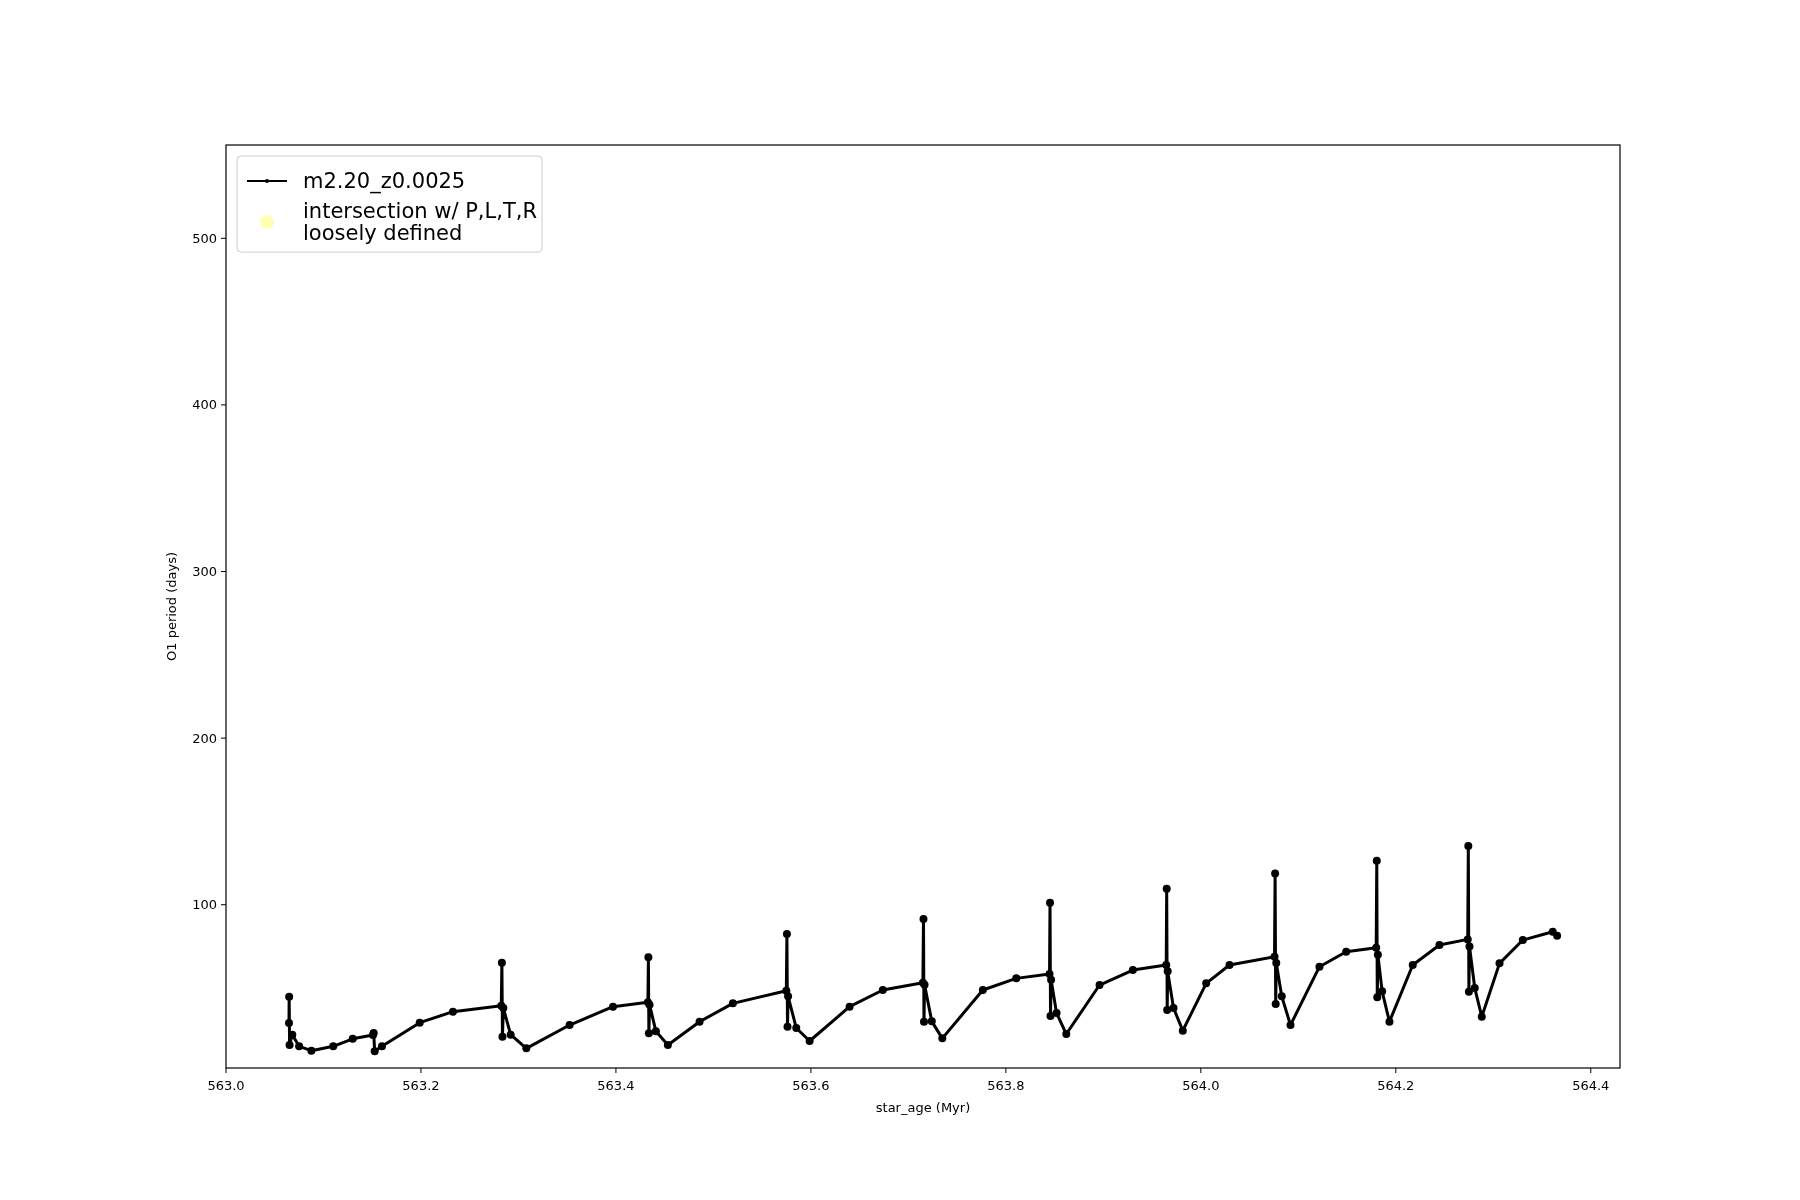  What do you see at coordinates (616, 1085) in the screenshot?
I see `x-tick-label: 563.4` at bounding box center [616, 1085].